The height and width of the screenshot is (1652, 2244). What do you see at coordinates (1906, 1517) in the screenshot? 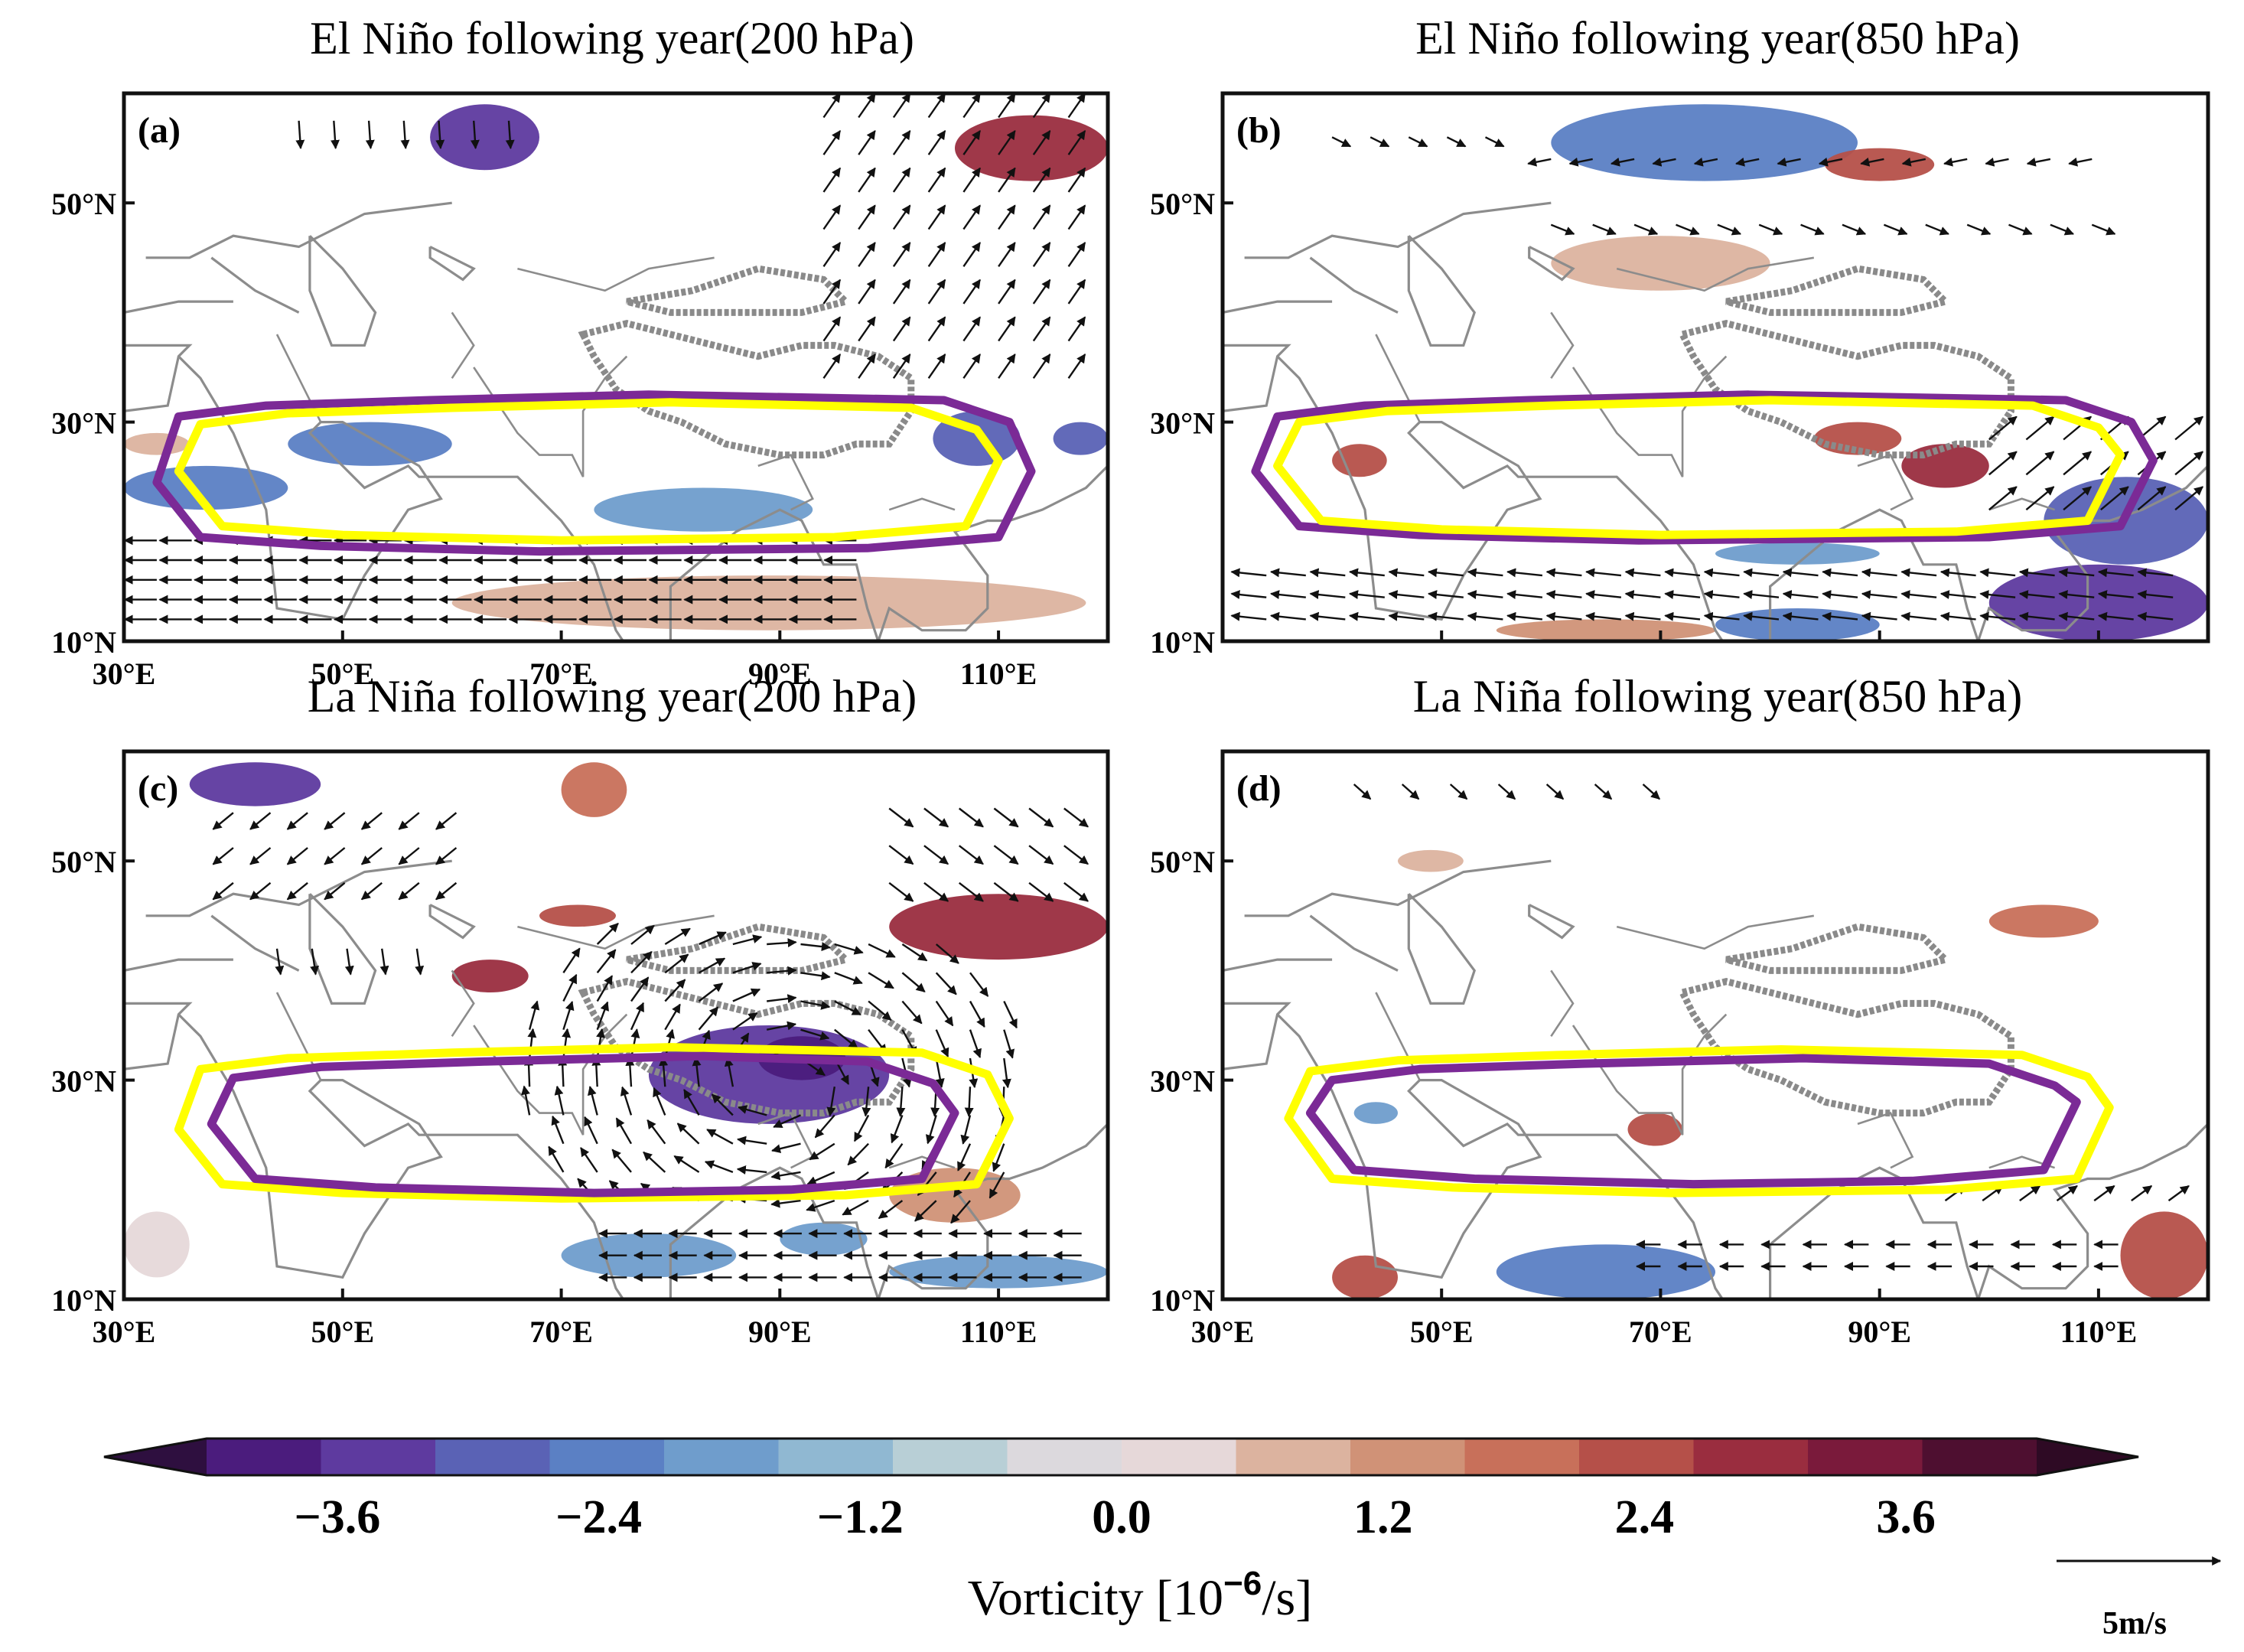
I see `colorbar-tick-label: 3.6` at bounding box center [1906, 1517].